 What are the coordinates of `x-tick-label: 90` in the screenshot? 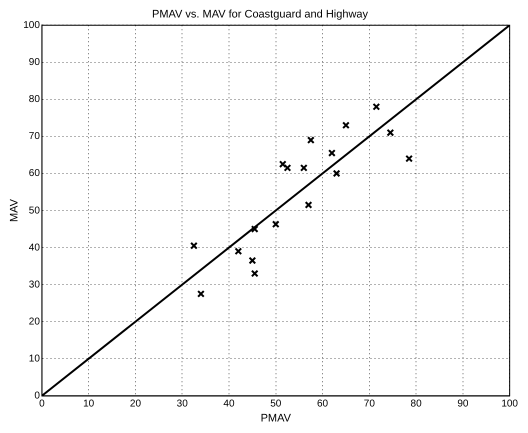 It's located at (463, 404).